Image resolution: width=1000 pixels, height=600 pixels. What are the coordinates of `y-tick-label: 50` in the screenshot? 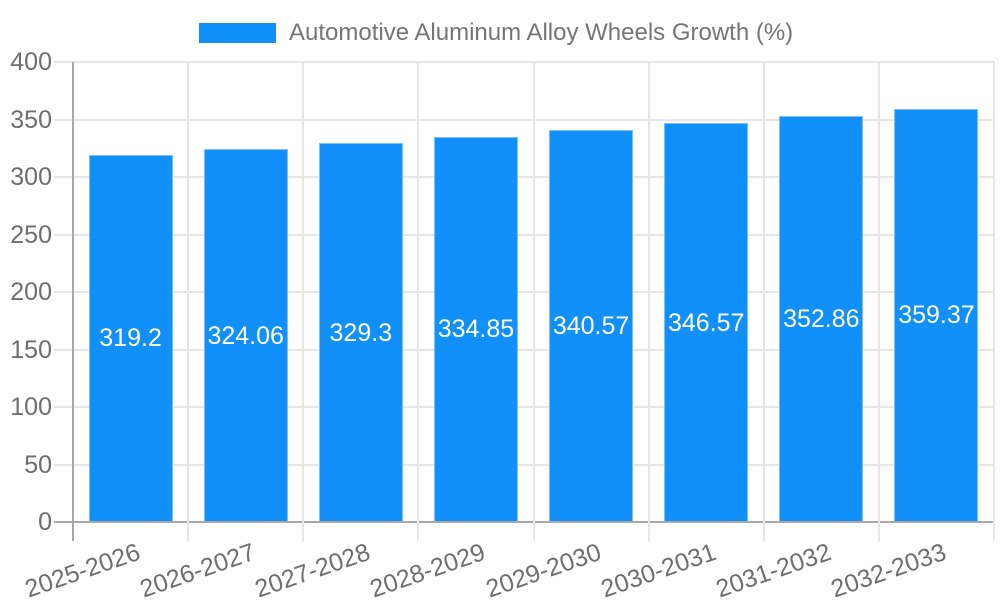 It's located at (38, 464).